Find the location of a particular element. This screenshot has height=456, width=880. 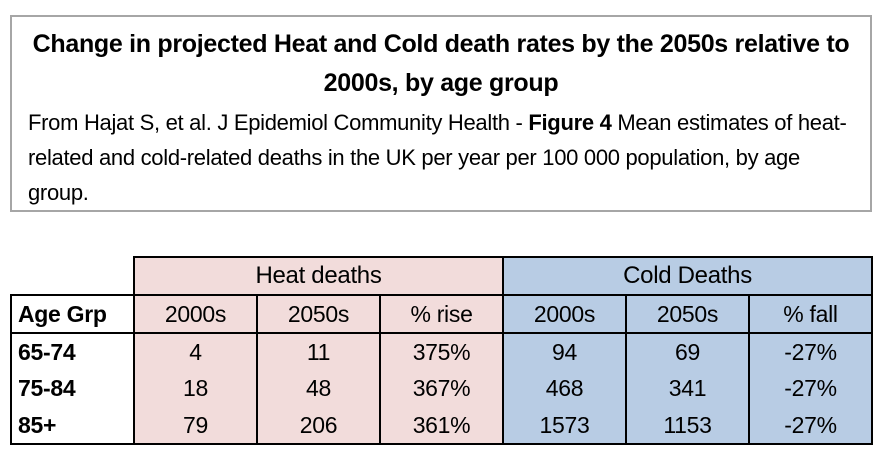

age-group-column-header: Age Grp is located at coordinates (72, 314).